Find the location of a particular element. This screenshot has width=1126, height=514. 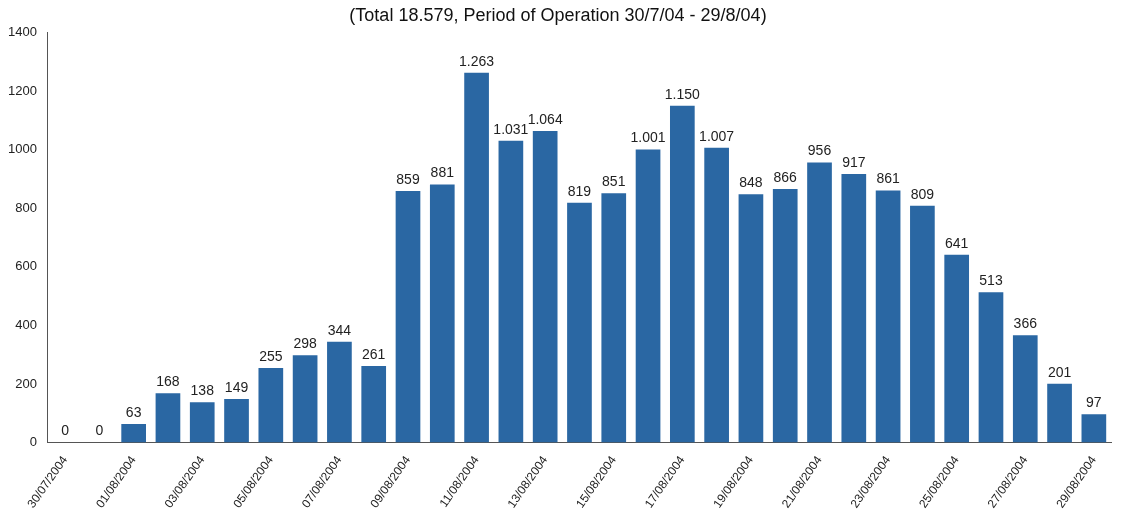

data-label: 97 is located at coordinates (1094, 402).